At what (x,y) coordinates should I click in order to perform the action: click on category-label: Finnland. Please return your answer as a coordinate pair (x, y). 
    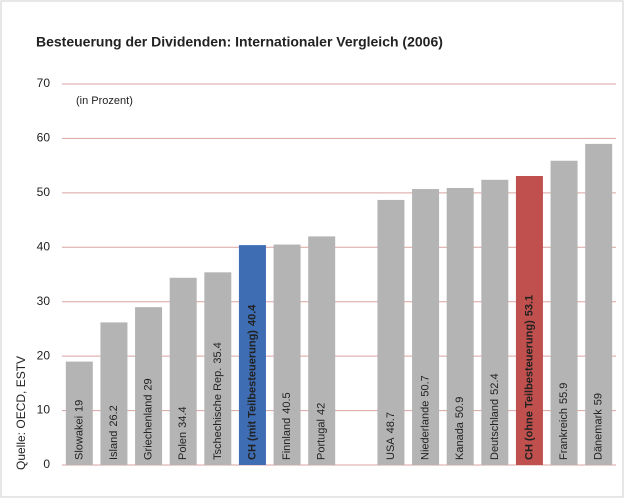
    Looking at the image, I should click on (287, 439).